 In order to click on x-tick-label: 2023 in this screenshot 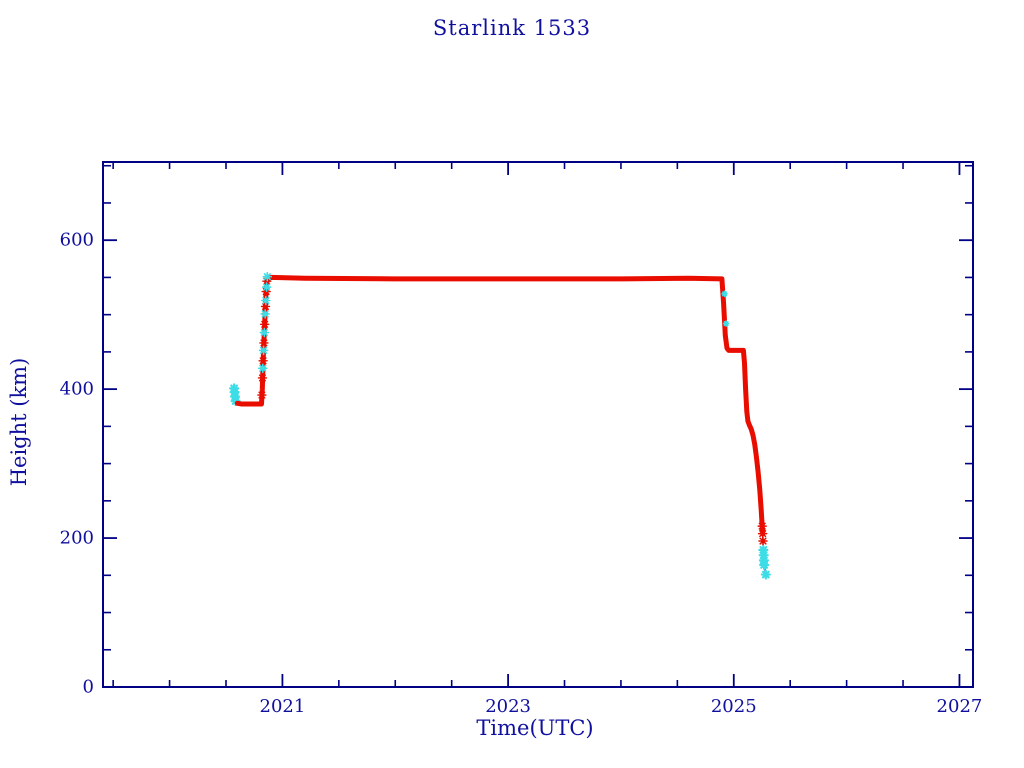, I will do `click(508, 706)`.